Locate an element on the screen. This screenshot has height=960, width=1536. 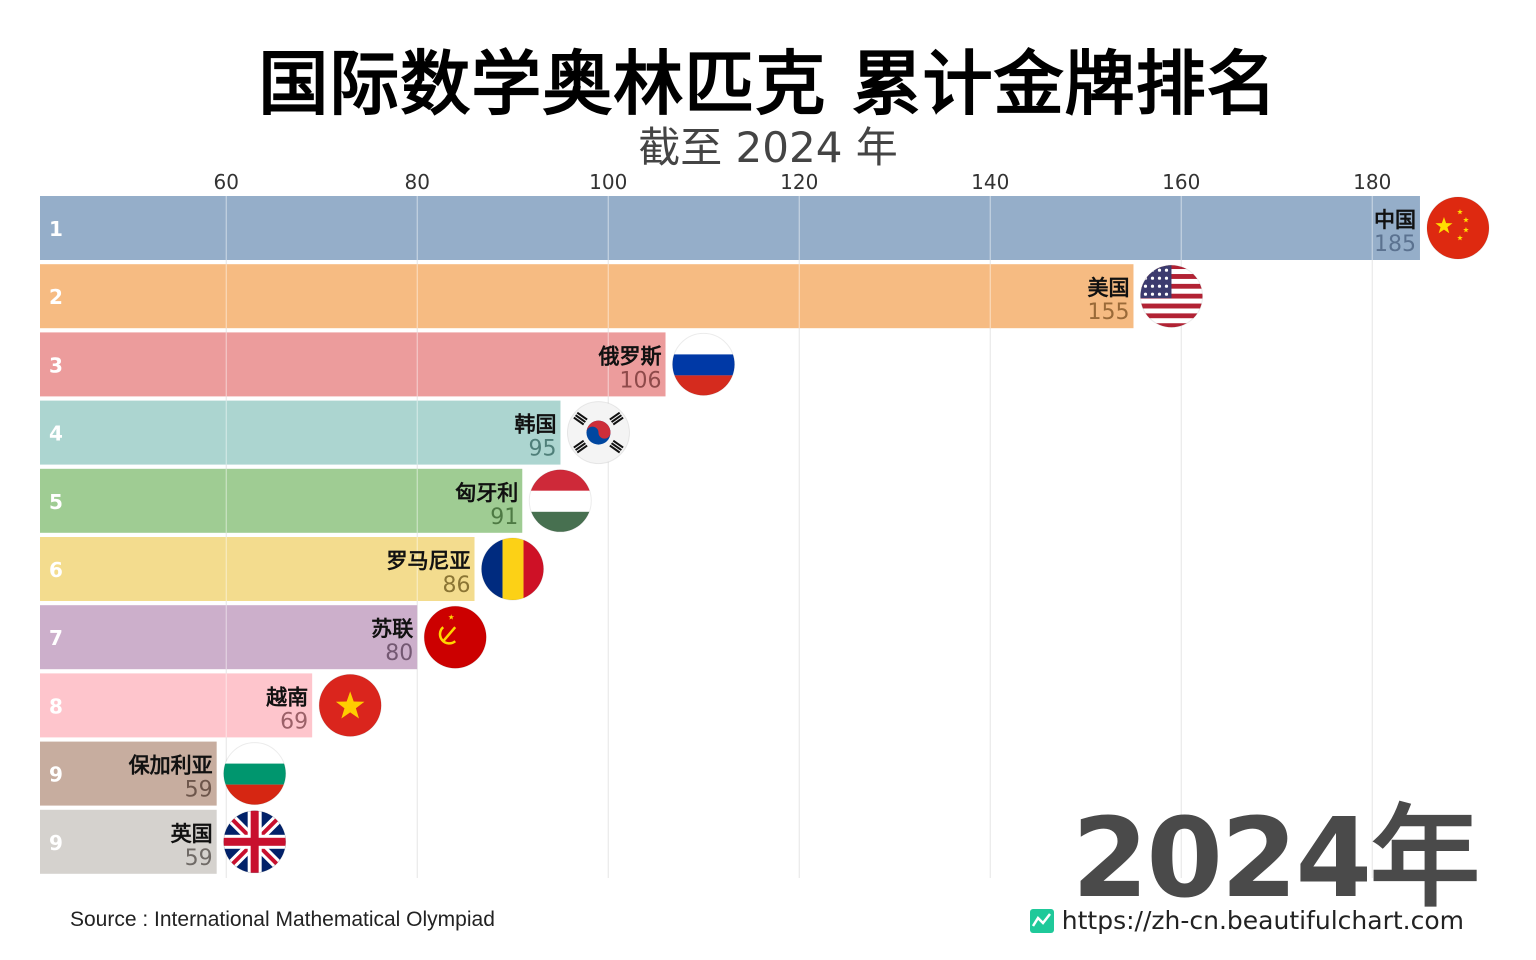
ussr-flag-icon is located at coordinates (455, 637).